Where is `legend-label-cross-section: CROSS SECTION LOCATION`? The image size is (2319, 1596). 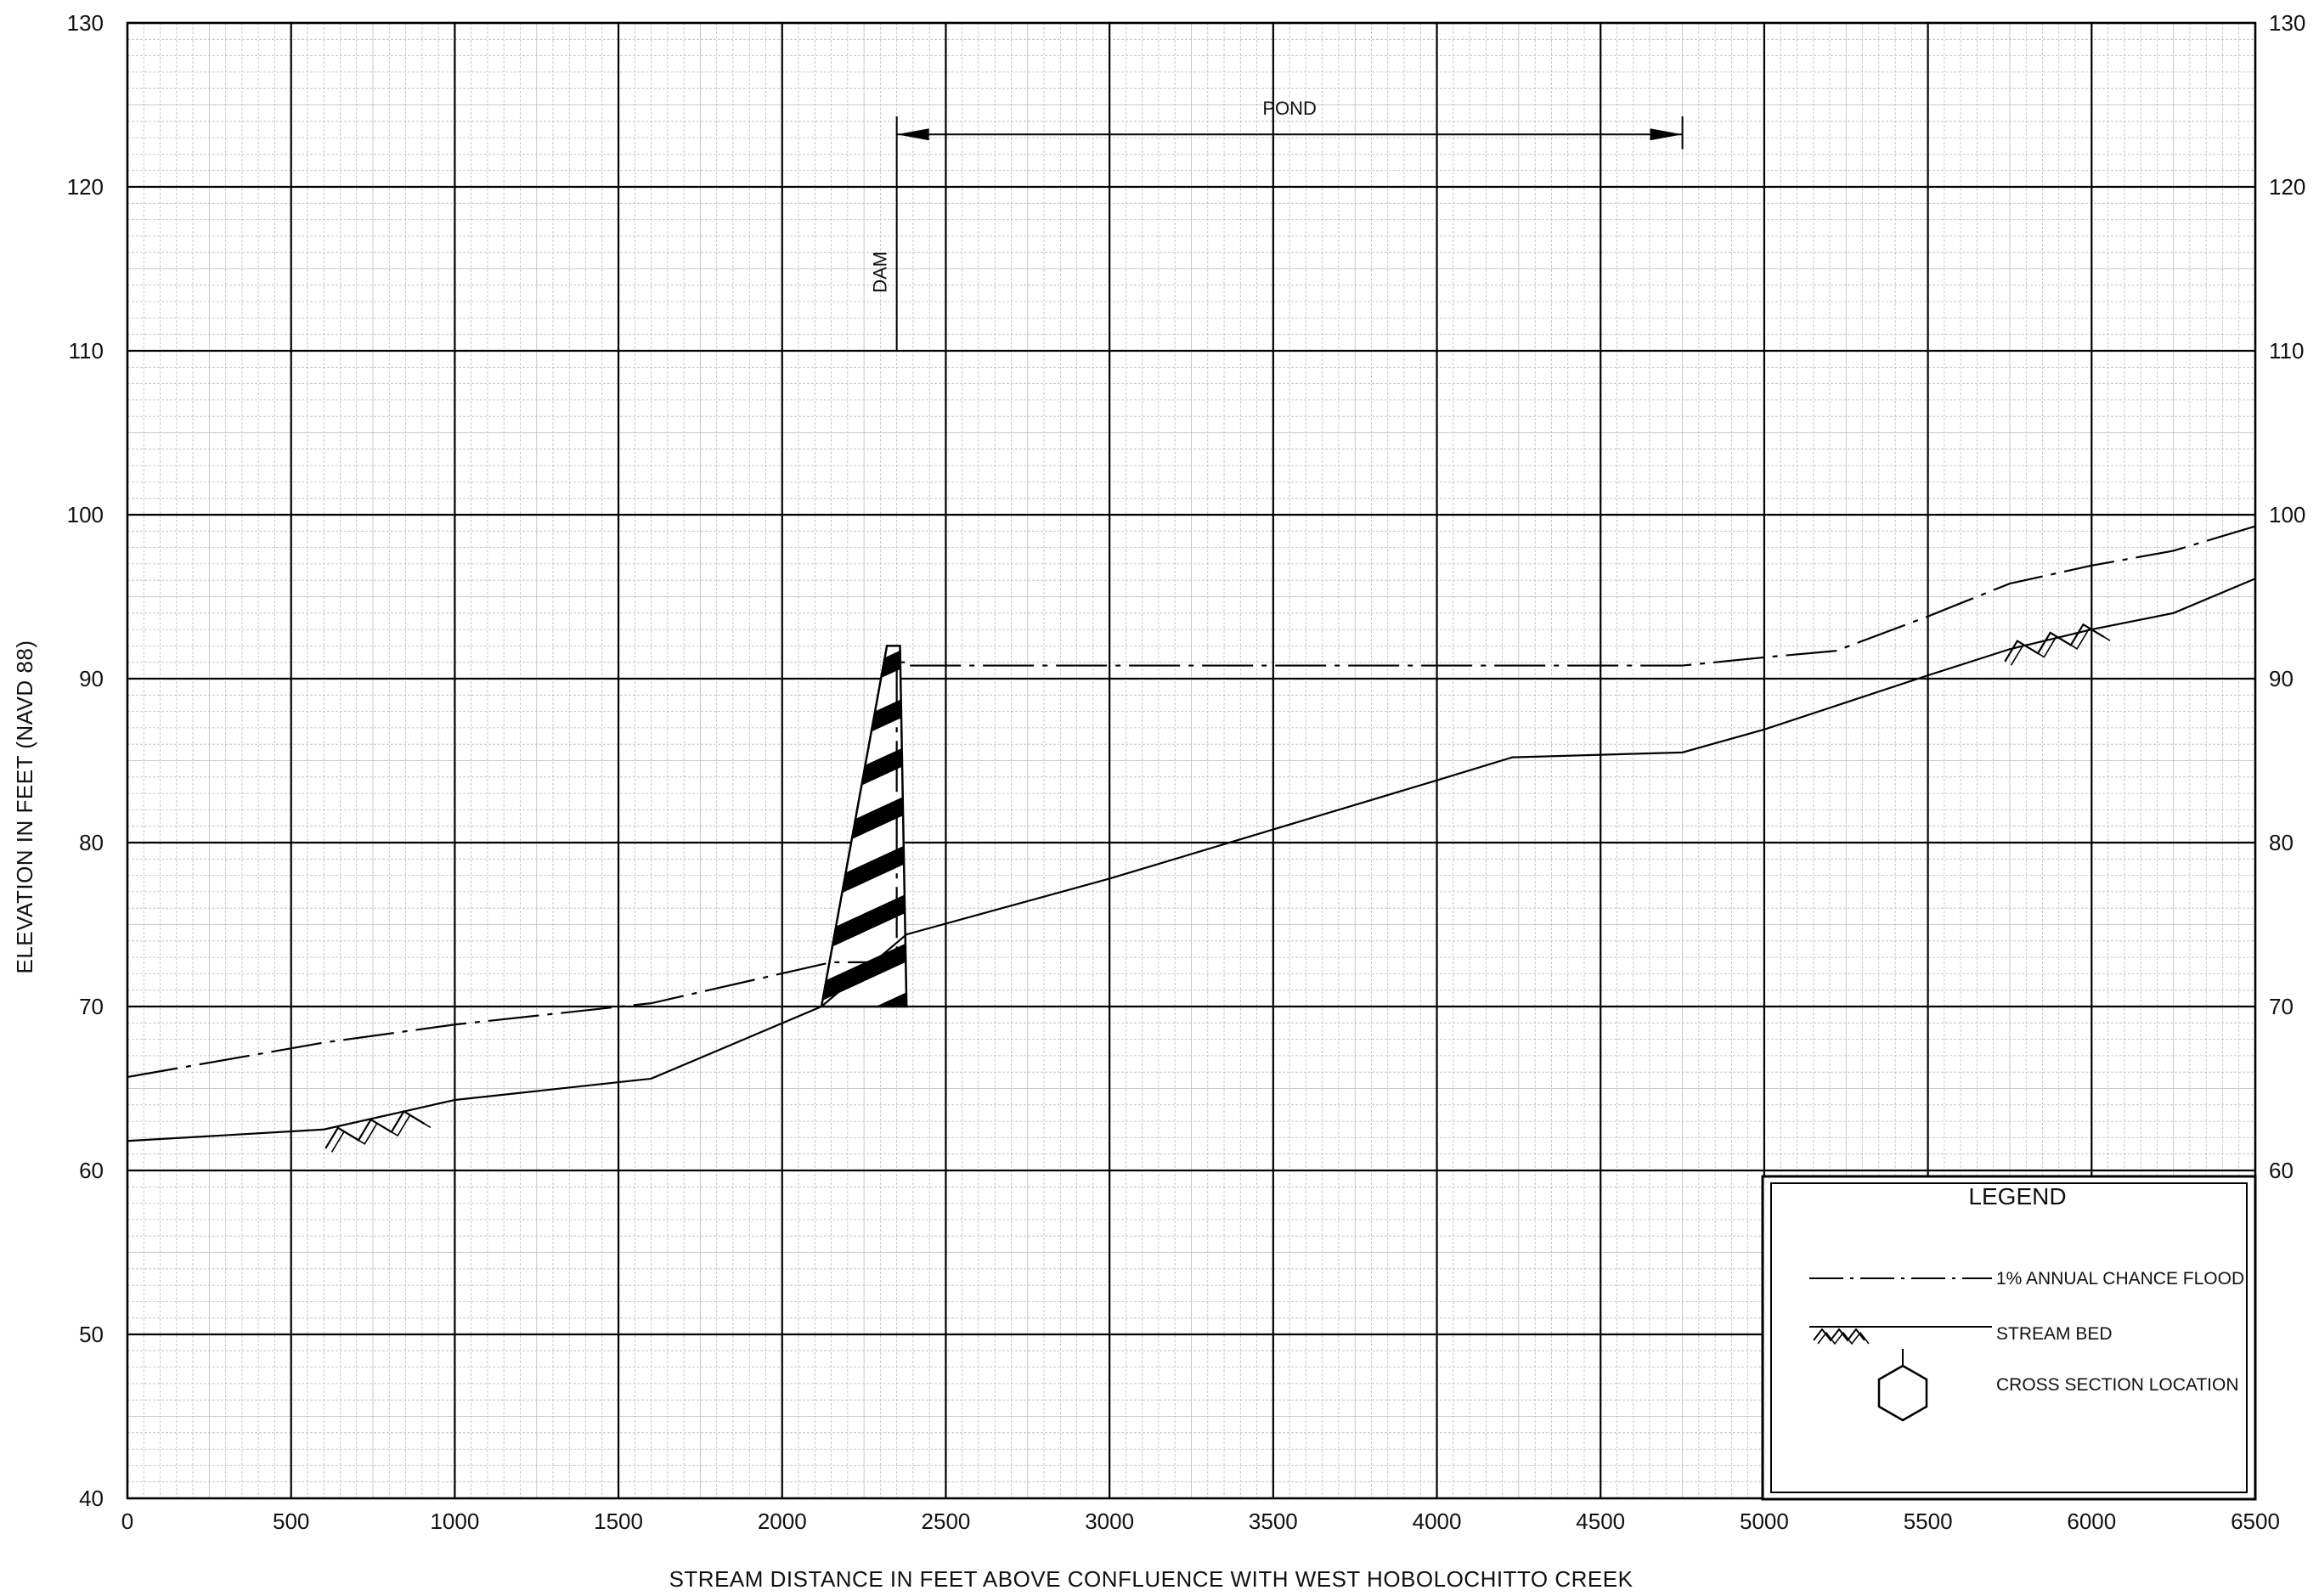 legend-label-cross-section: CROSS SECTION LOCATION is located at coordinates (2117, 1385).